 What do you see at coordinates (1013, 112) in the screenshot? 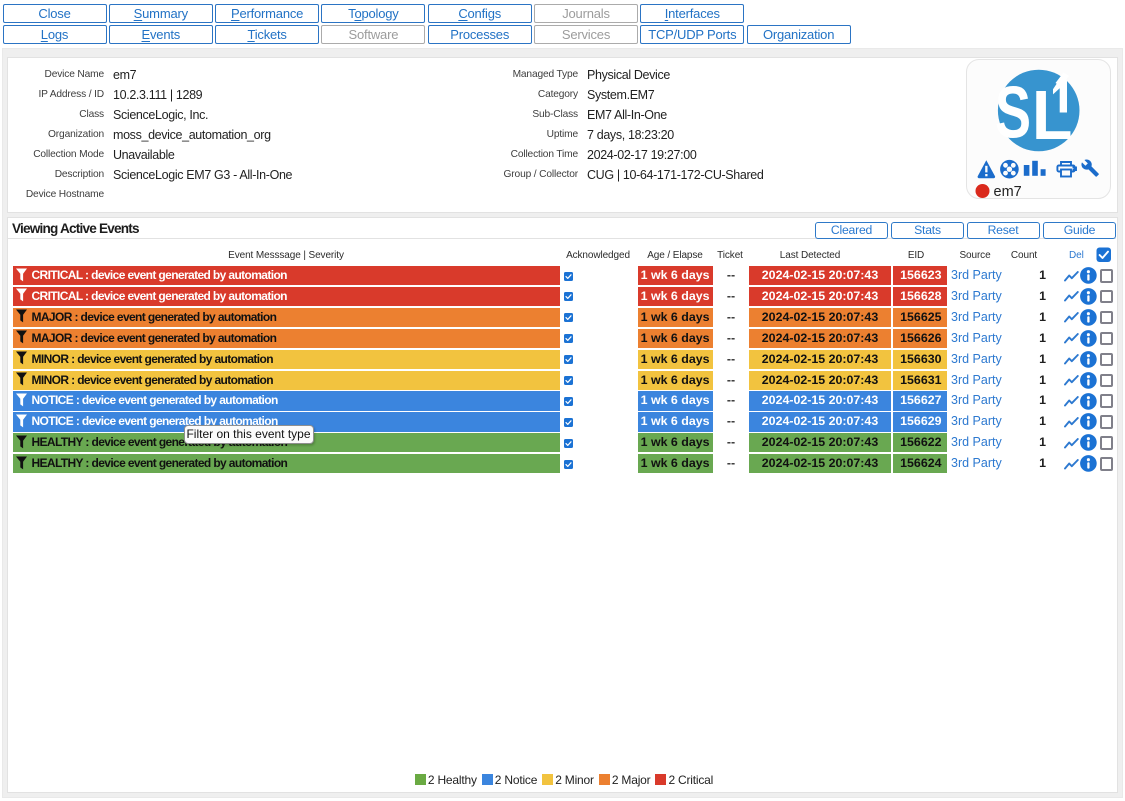
I see `svg-text: S` at bounding box center [1013, 112].